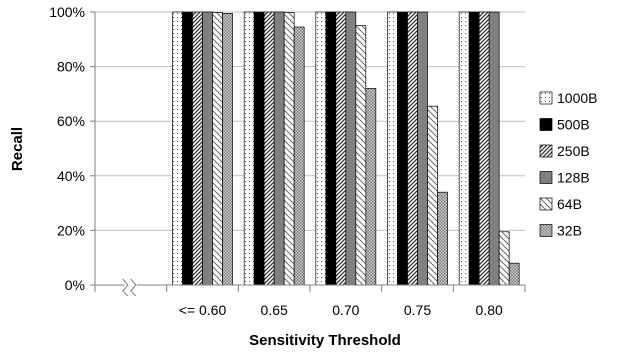 The image size is (636, 352). What do you see at coordinates (573, 151) in the screenshot?
I see `legend-label: 250B` at bounding box center [573, 151].